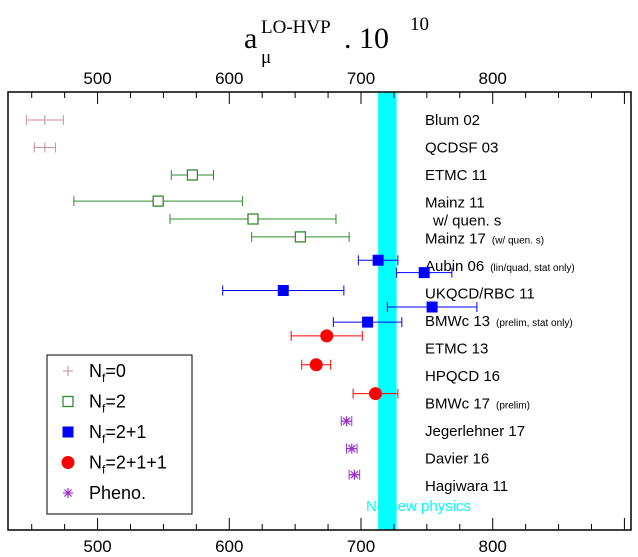 The width and height of the screenshot is (638, 557). What do you see at coordinates (97, 78) in the screenshot?
I see `x-tick-label-top: 500` at bounding box center [97, 78].